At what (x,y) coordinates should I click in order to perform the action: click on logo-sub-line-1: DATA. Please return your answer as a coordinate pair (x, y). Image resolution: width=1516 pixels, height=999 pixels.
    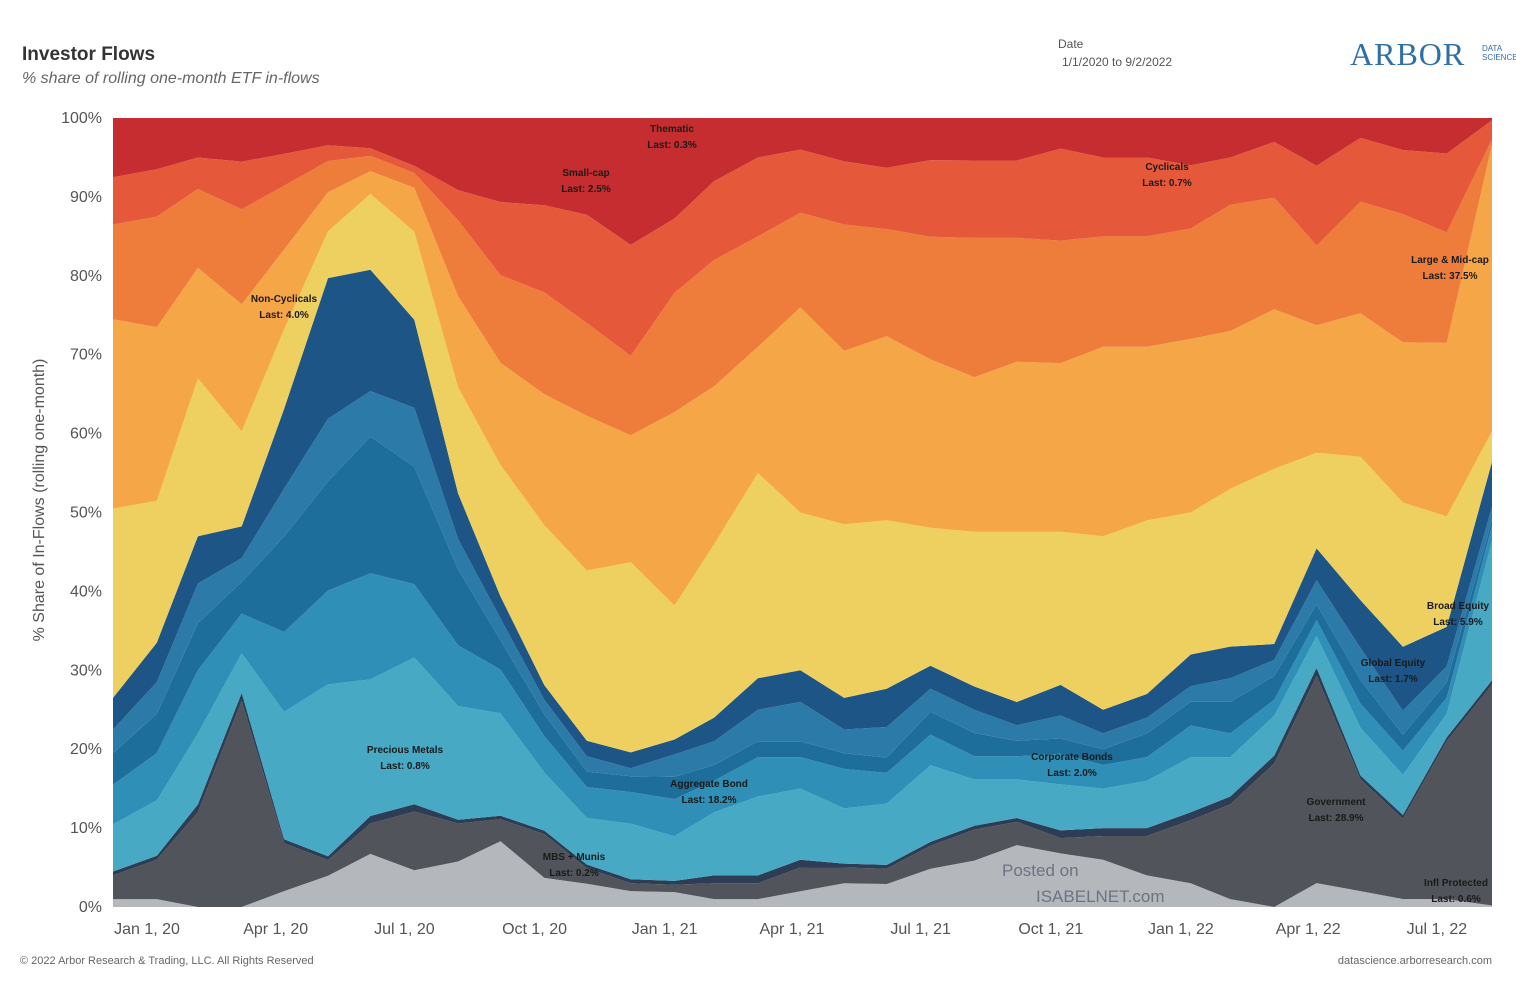
    Looking at the image, I should click on (1492, 48).